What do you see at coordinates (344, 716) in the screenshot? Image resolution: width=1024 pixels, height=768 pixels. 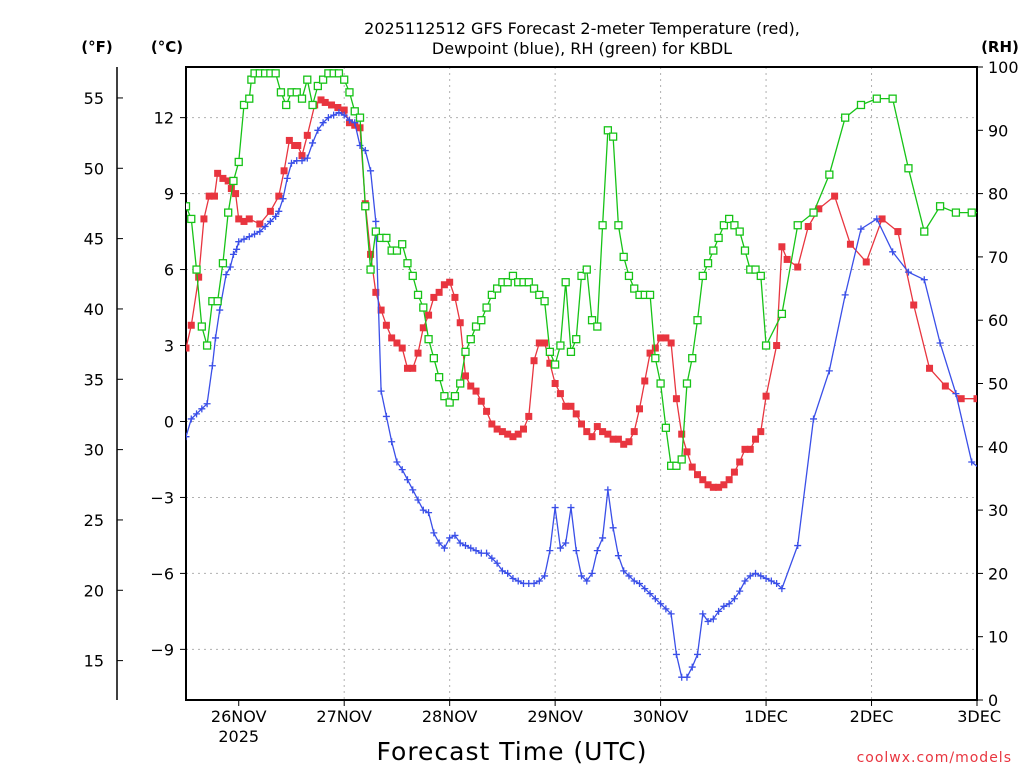 I see `x-tick-label: 27NOV` at bounding box center [344, 716].